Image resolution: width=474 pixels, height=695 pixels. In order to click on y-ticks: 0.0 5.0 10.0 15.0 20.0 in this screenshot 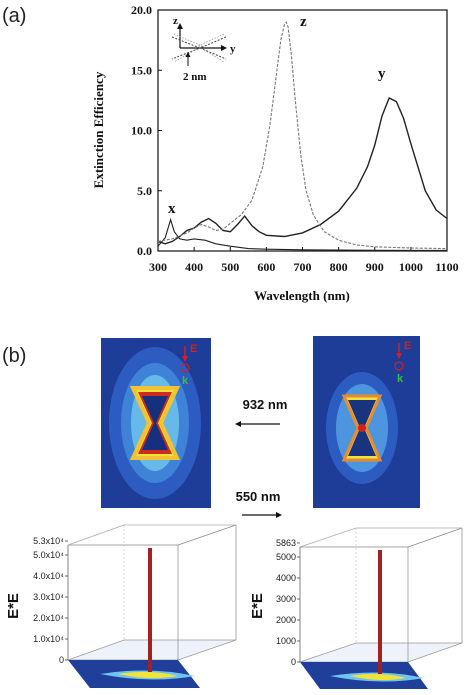, I will do `click(146, 130)`.